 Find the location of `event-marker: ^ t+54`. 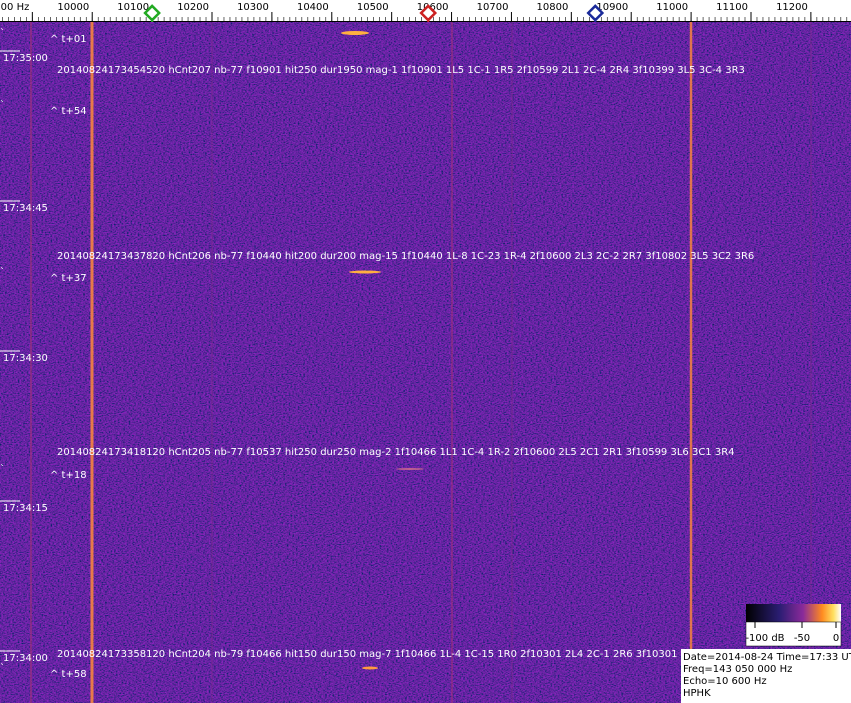

event-marker: ^ t+54 is located at coordinates (68, 111).